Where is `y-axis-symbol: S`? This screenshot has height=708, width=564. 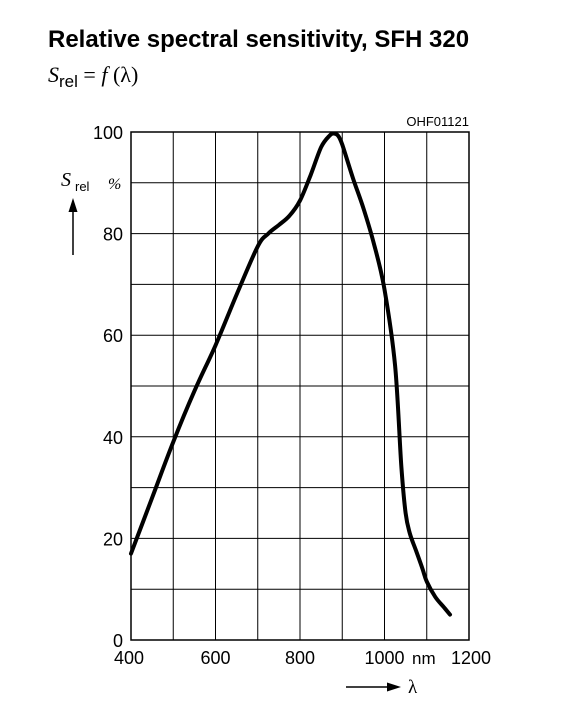 y-axis-symbol: S is located at coordinates (66, 180).